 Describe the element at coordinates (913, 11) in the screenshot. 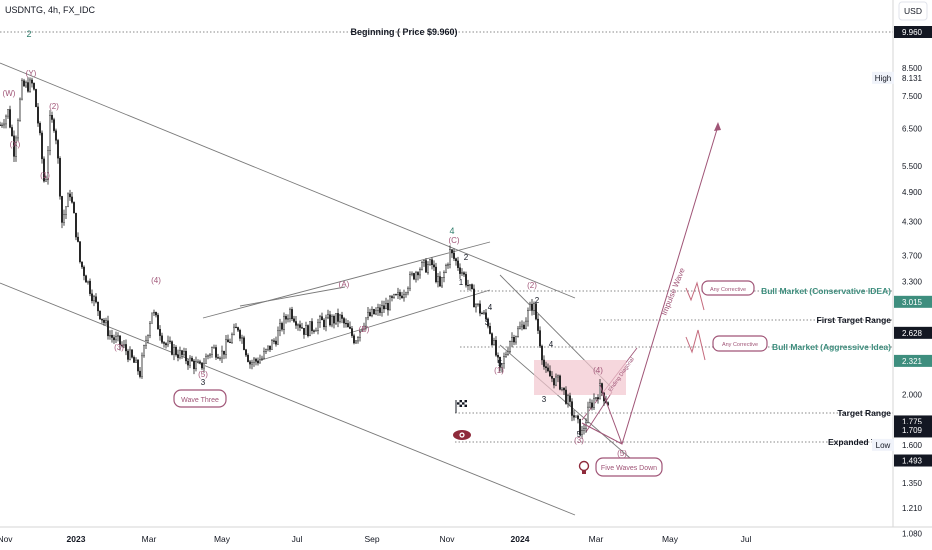

I see `currency-button` at that location.